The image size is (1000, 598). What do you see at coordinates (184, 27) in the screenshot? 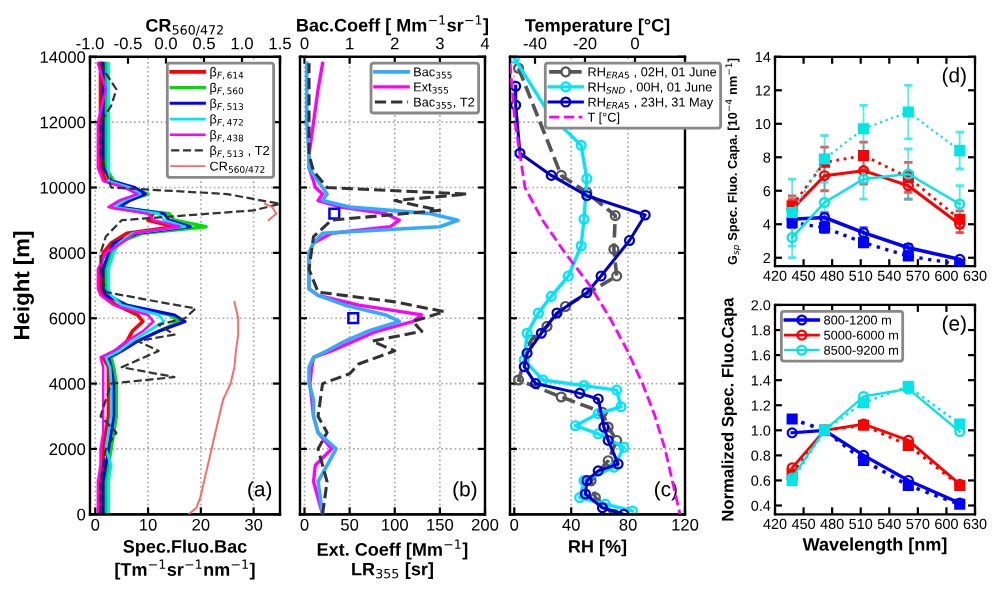
I see `x2-axis-title: CR$_{560/472}$` at bounding box center [184, 27].